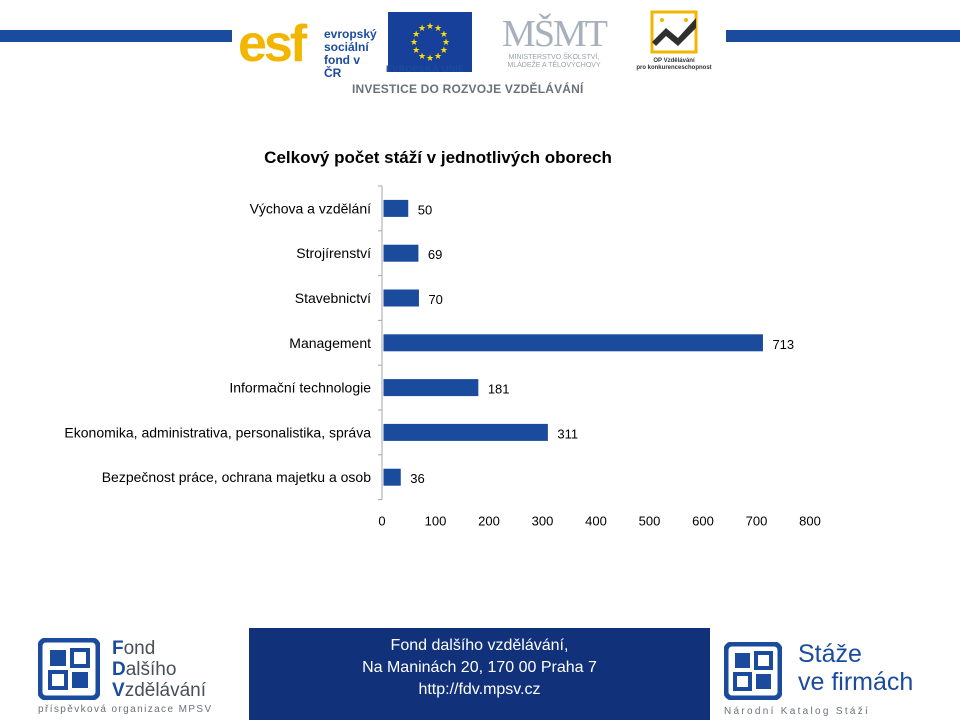 Image resolution: width=960 pixels, height=720 pixels. I want to click on fdv-initial: D, so click(119, 669).